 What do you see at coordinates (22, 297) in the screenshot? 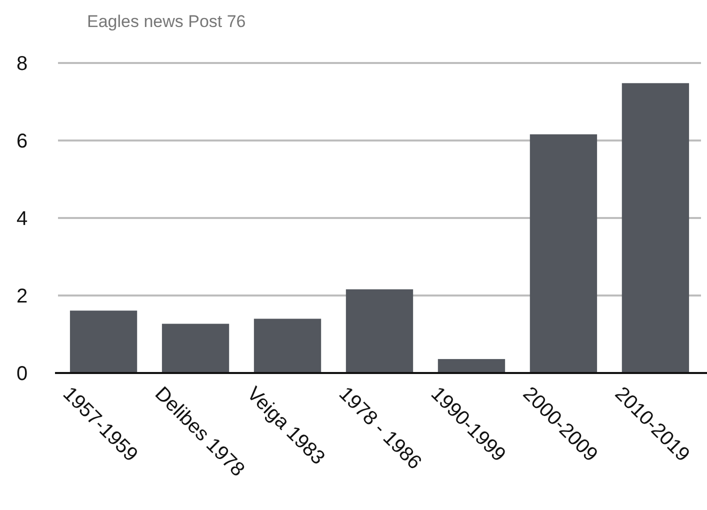
I see `y-tick-label: 2` at bounding box center [22, 297].